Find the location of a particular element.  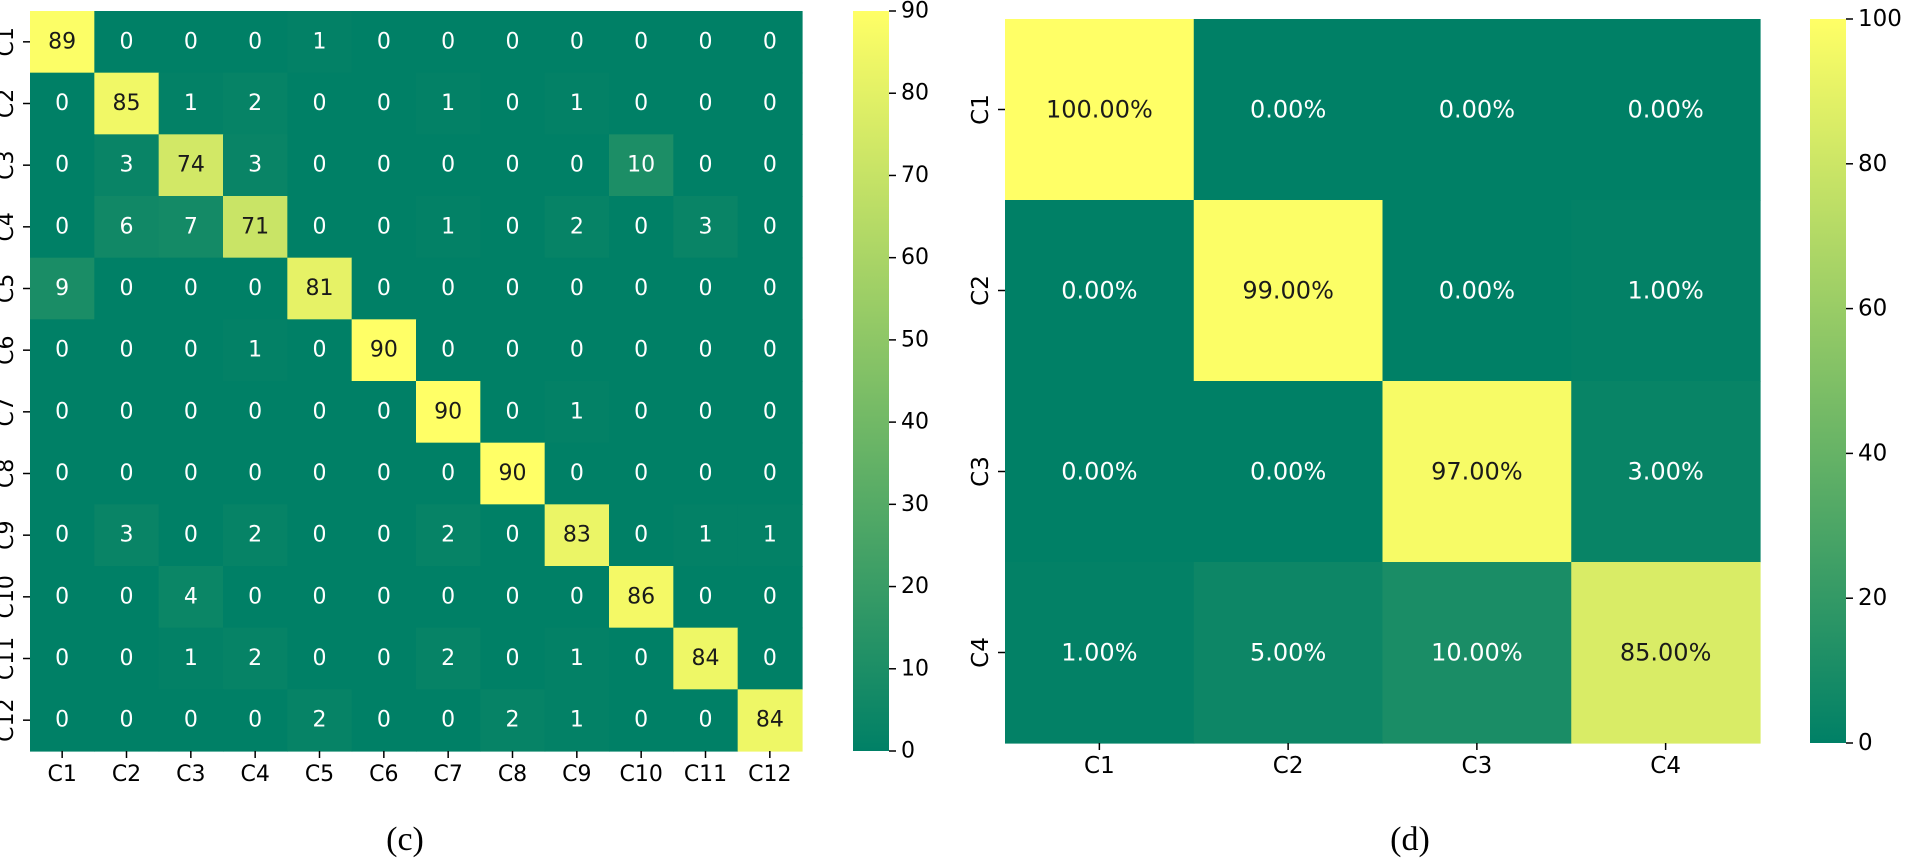

cell-value-label: 10 is located at coordinates (641, 165).